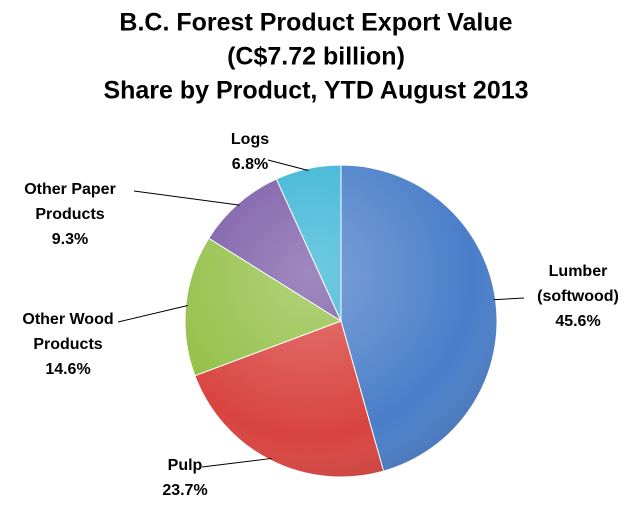 Image resolution: width=632 pixels, height=507 pixels. What do you see at coordinates (185, 465) in the screenshot?
I see `slice-label: Pulp` at bounding box center [185, 465].